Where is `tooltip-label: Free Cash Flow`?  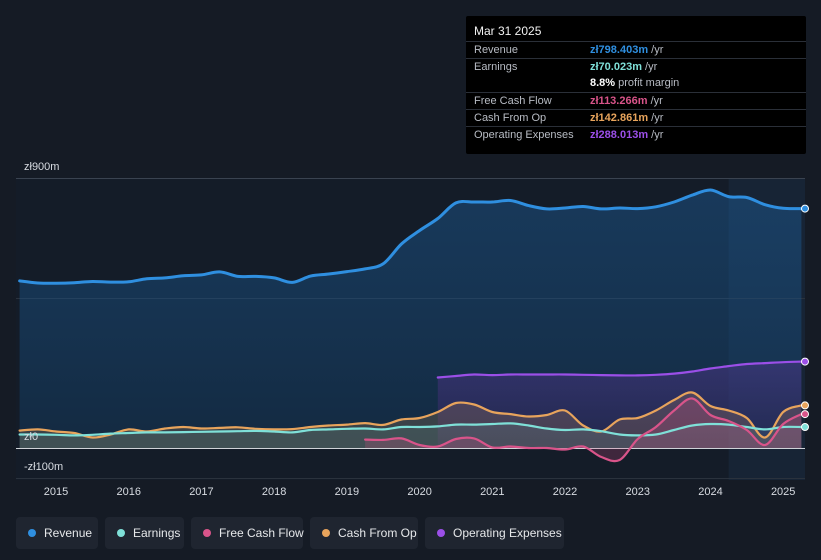
tooltip-label: Free Cash Flow is located at coordinates (513, 101).